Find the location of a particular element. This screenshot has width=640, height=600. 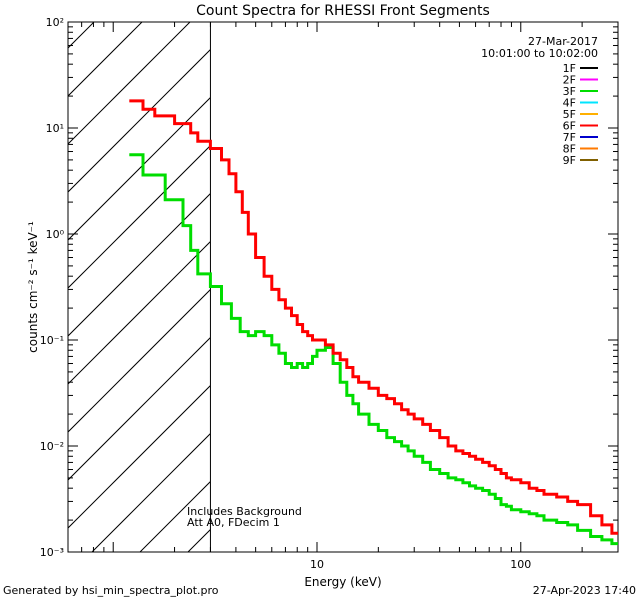

legend-label-9F: 9F is located at coordinates (569, 160).